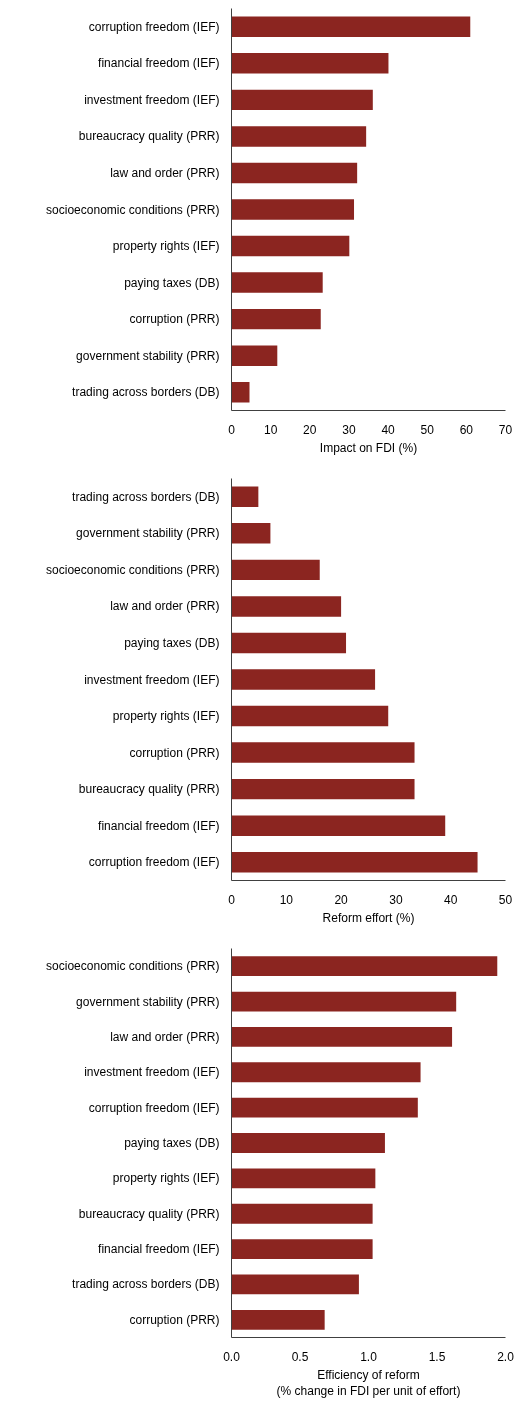  Describe the element at coordinates (505, 1356) in the screenshot. I see `x-tick-label: 2.0` at that location.